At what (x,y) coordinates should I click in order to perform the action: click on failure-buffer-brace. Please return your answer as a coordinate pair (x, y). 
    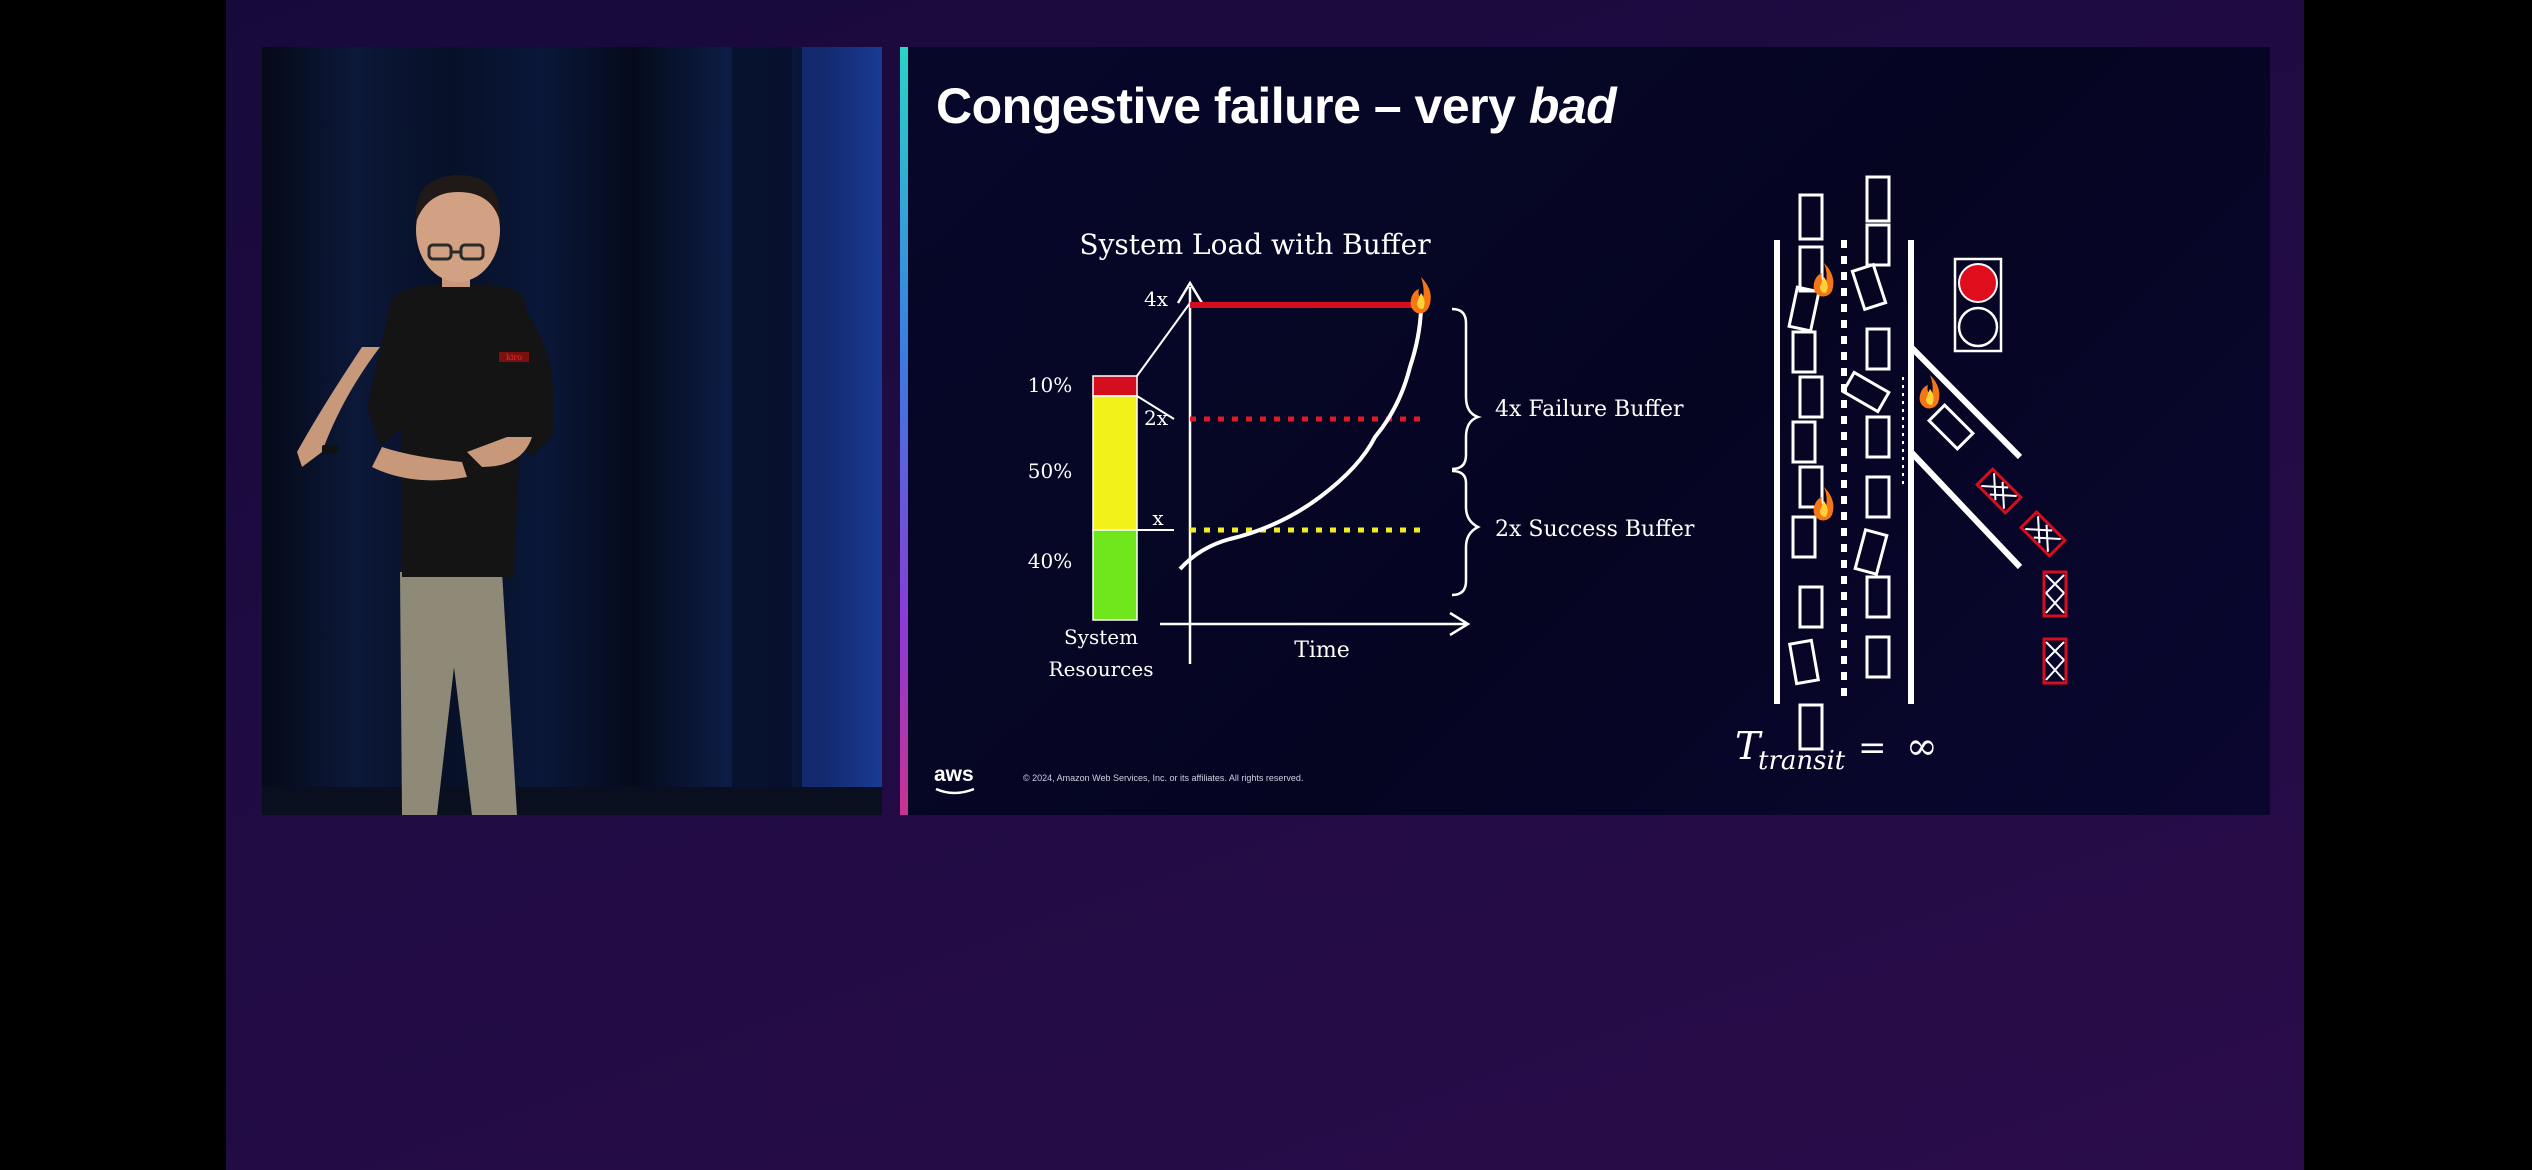
    Looking at the image, I should click on (1466, 389).